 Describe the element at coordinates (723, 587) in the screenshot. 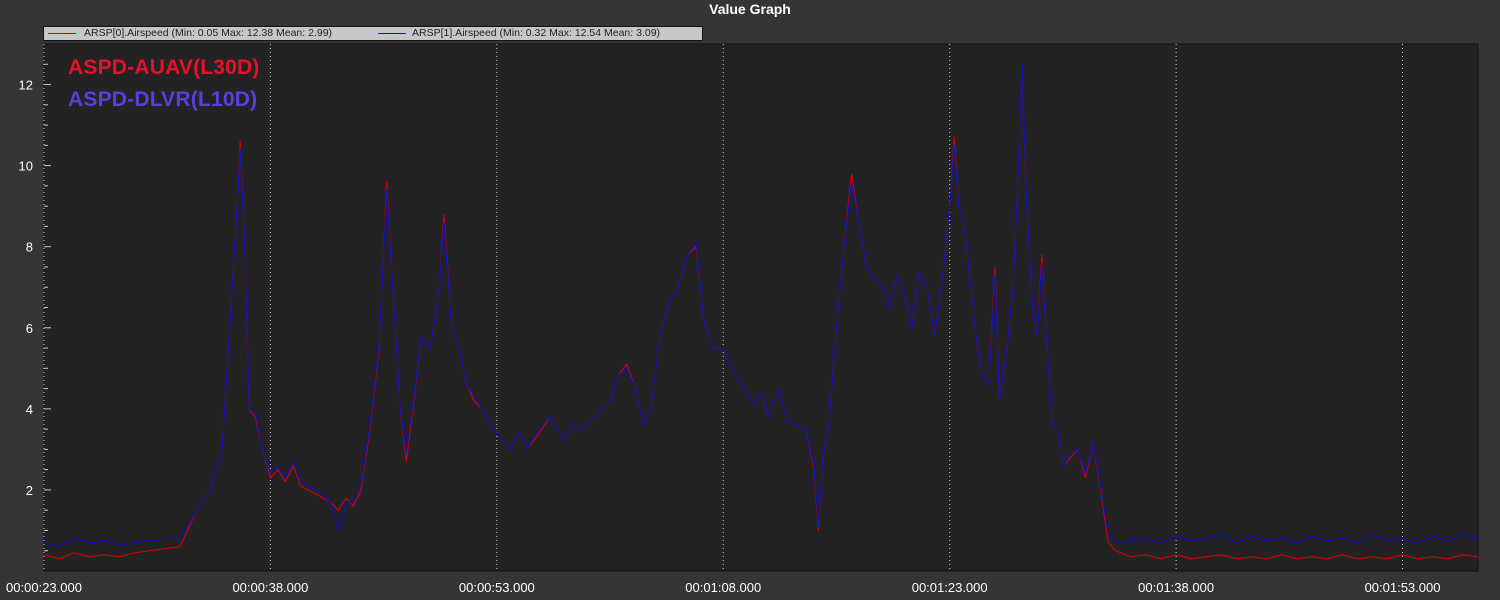

I see `x-tick-label: 00:01:08.000` at that location.